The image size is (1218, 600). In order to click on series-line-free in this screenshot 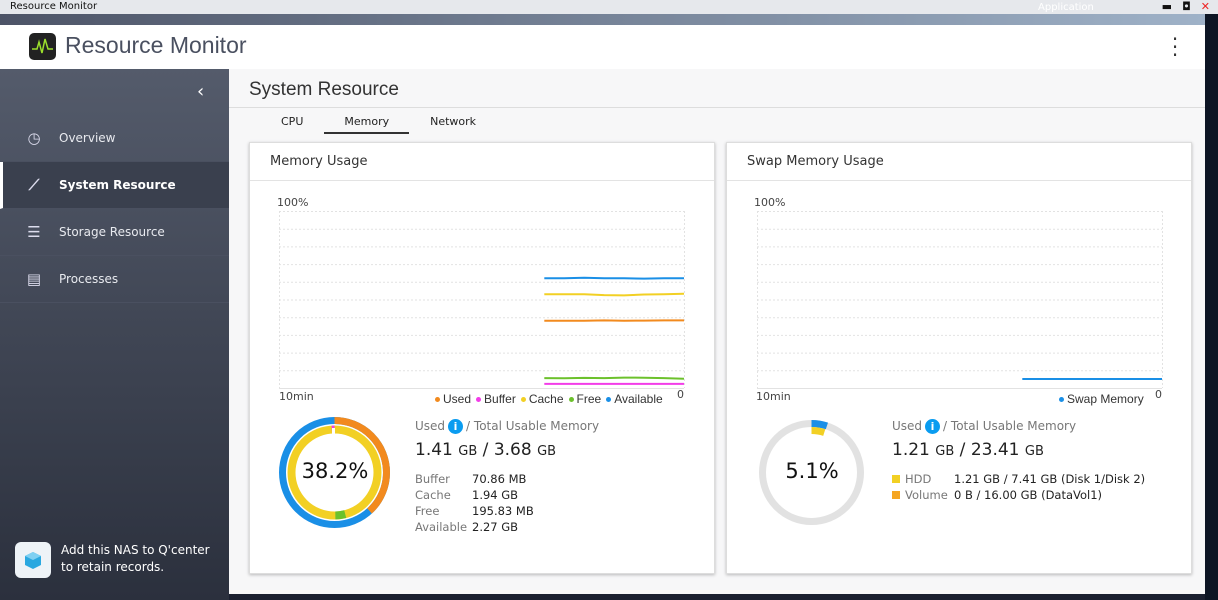, I will do `click(614, 378)`.